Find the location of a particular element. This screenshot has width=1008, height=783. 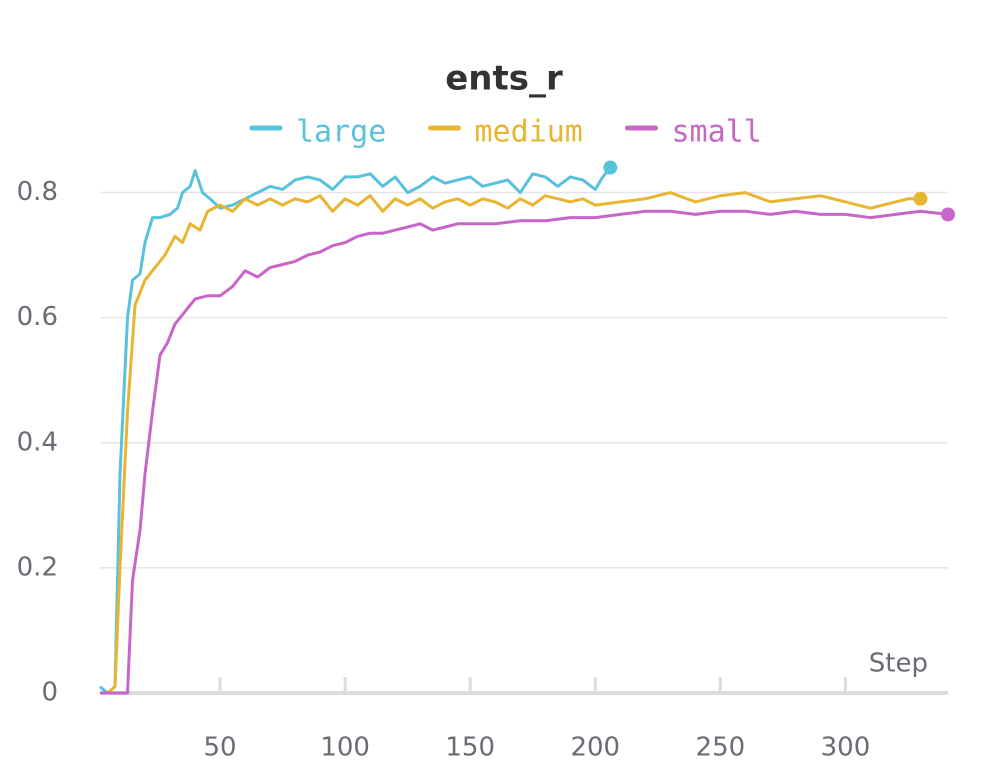

x-tick-label: 150 is located at coordinates (470, 748).